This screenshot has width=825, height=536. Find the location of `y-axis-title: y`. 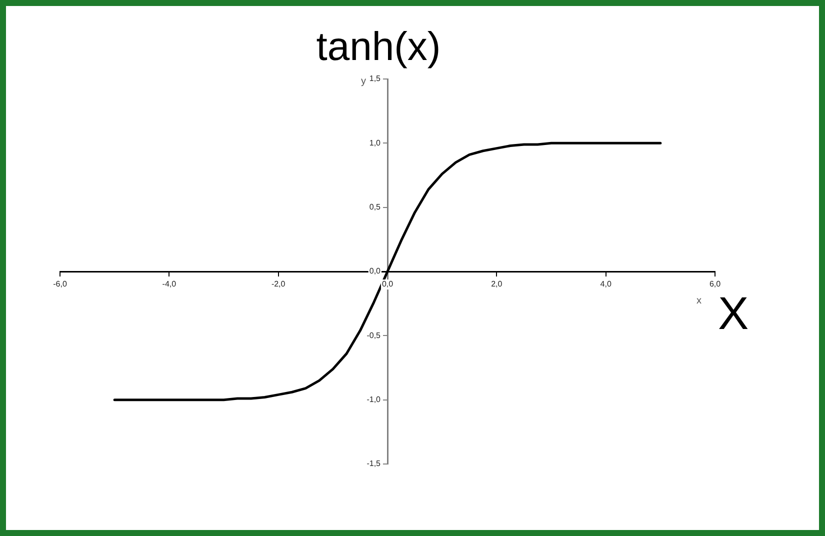

y-axis-title: y is located at coordinates (363, 81).